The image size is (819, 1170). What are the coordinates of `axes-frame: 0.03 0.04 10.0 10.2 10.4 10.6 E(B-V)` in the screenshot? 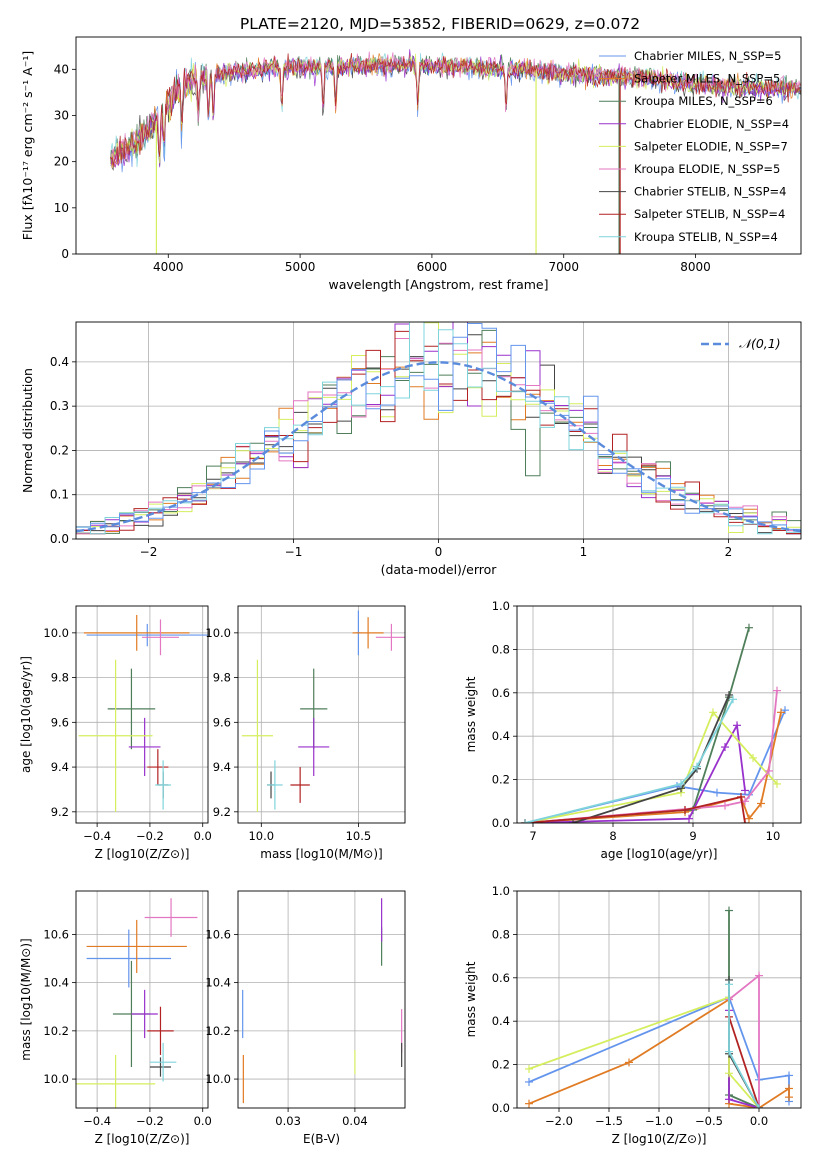 It's located at (305, 1018).